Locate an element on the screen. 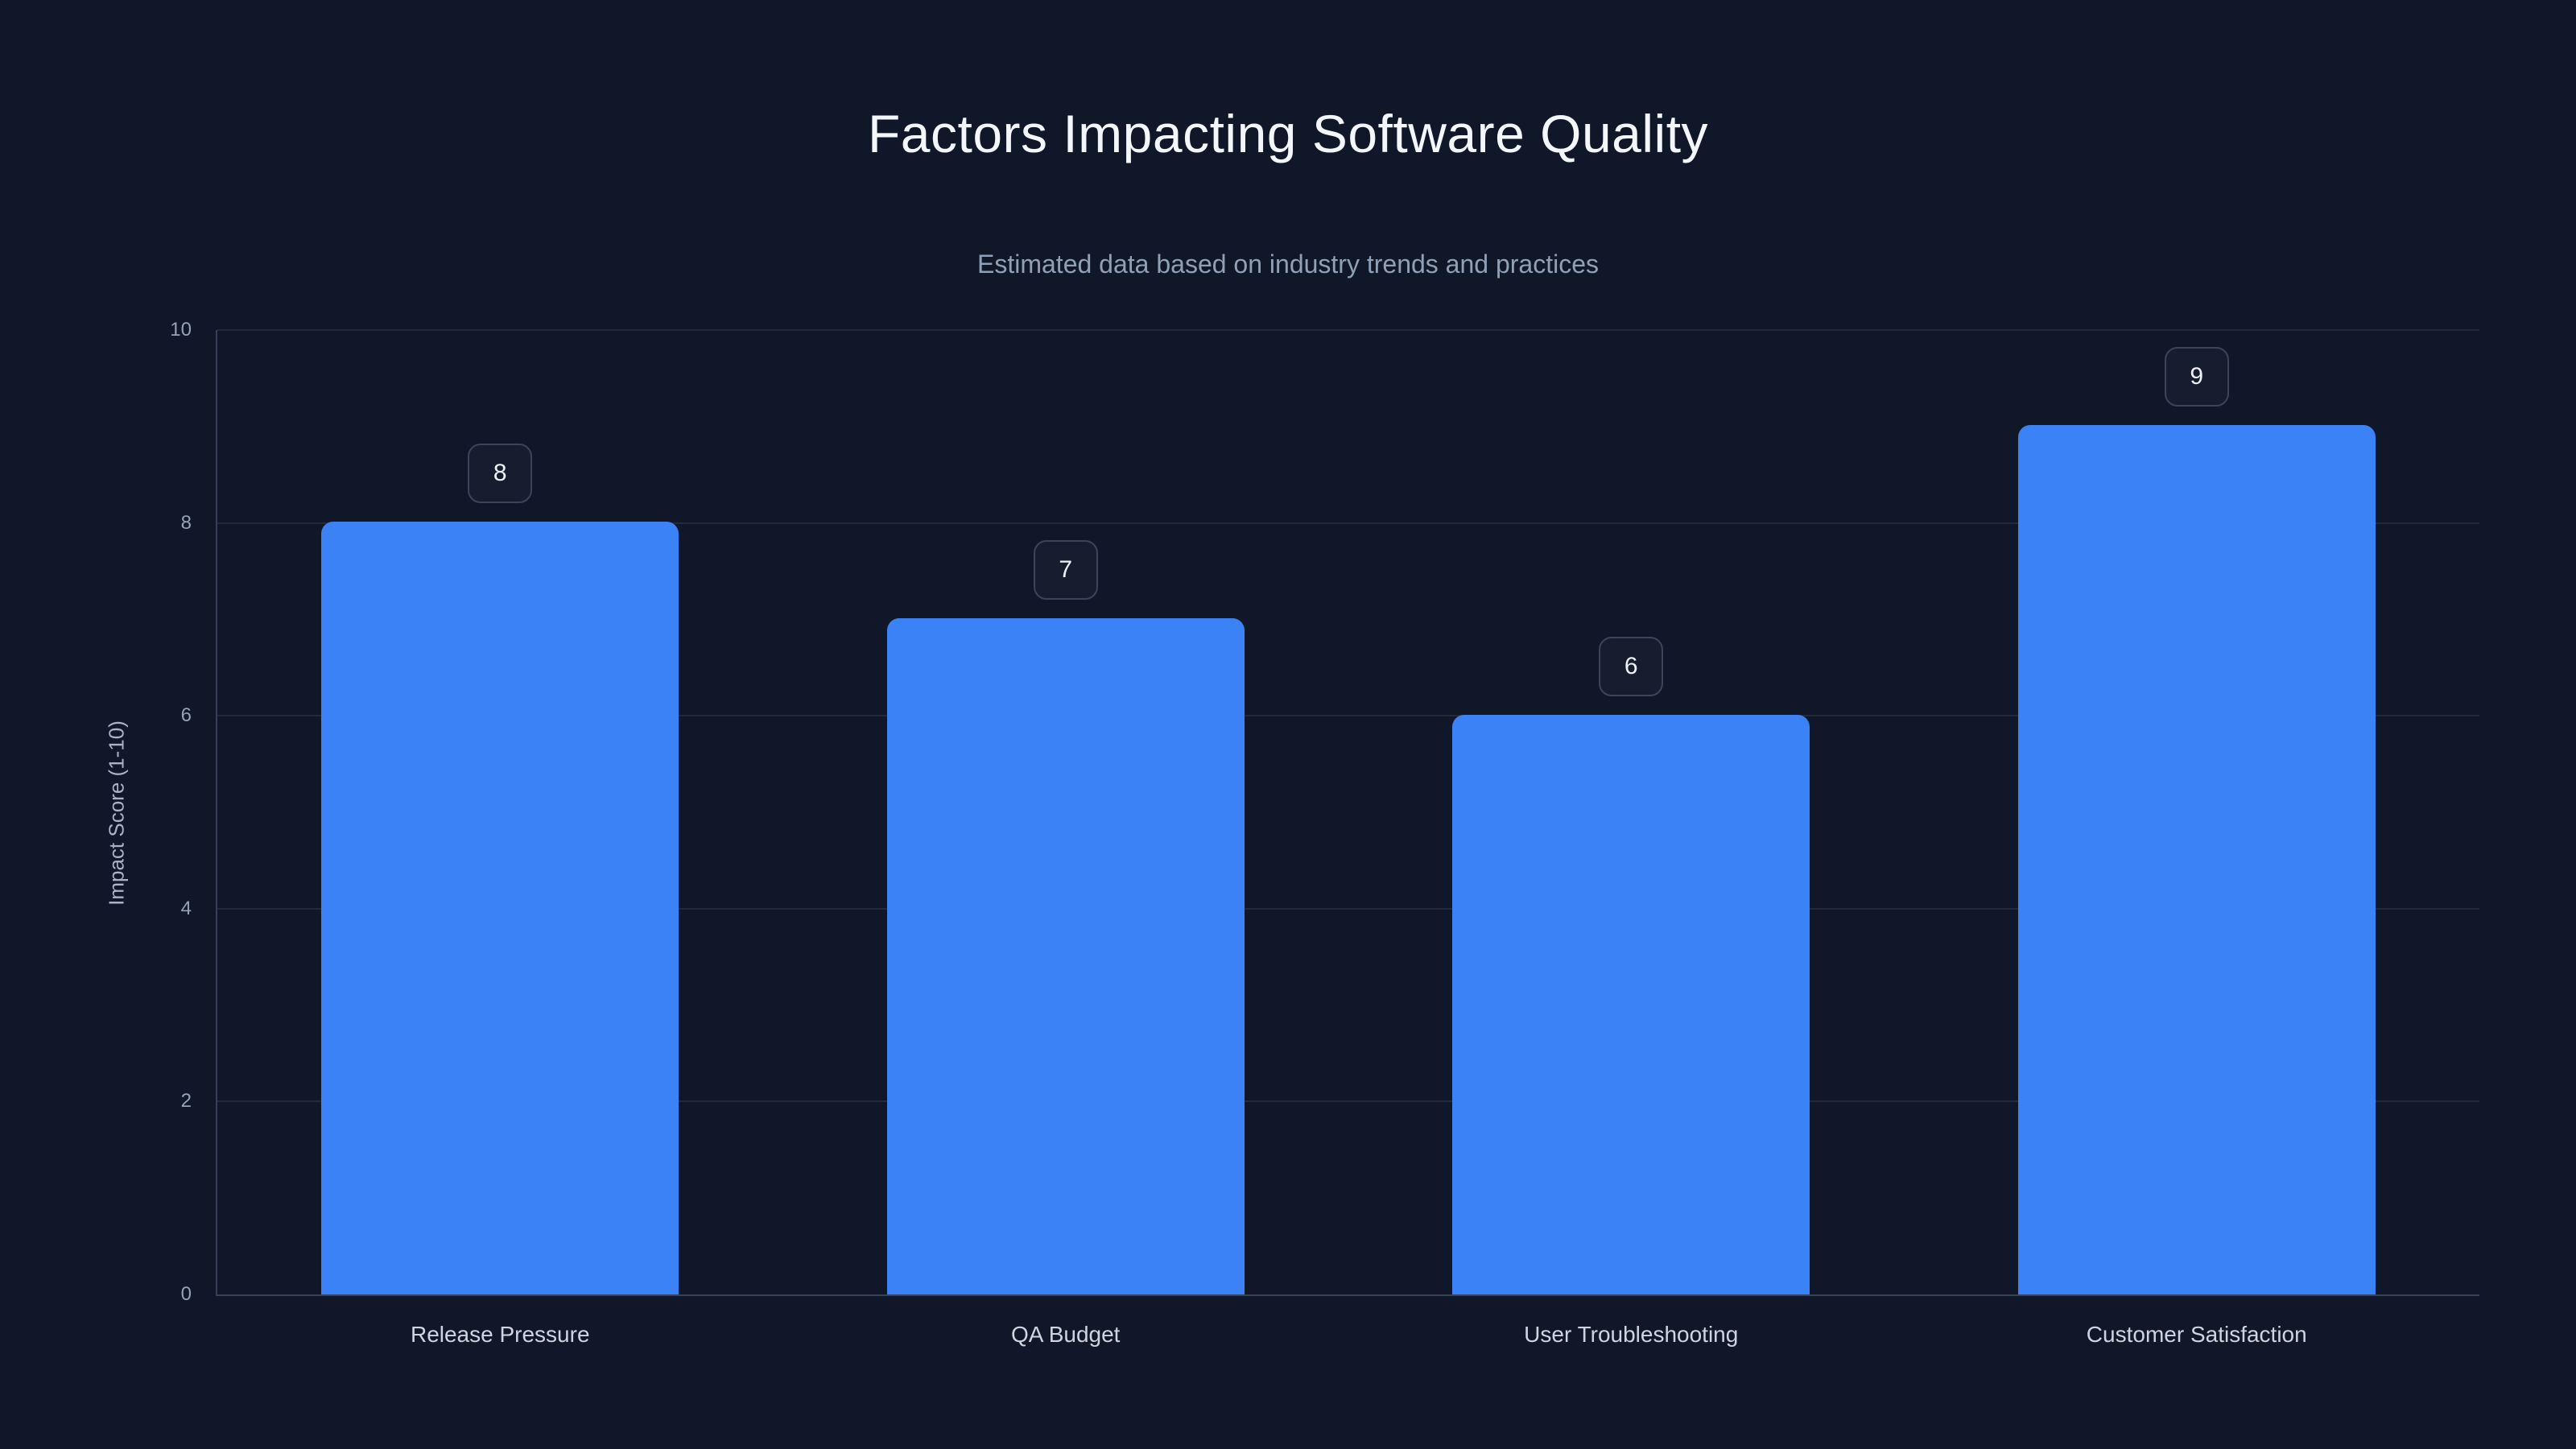  bar-release-pressure is located at coordinates (500, 908).